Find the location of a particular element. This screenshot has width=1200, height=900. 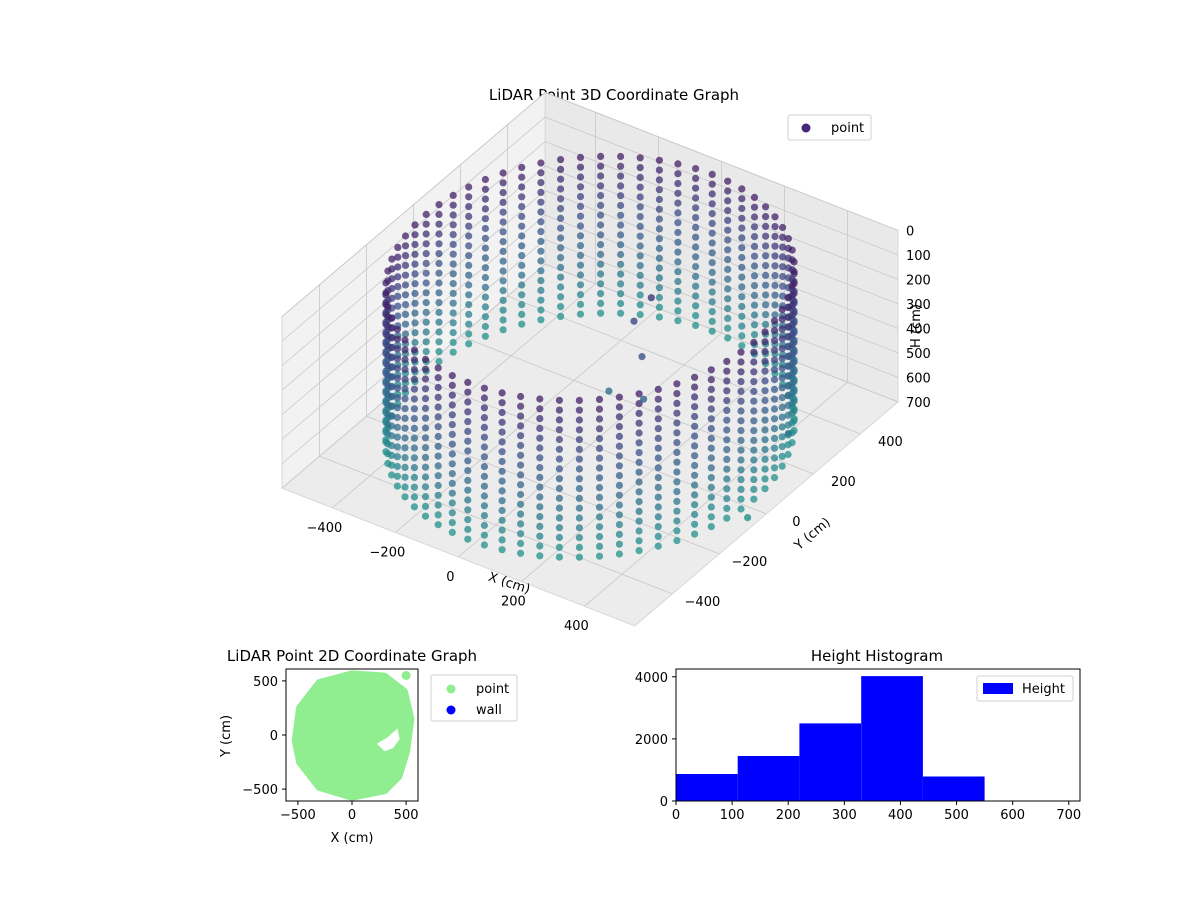

y-tick-label-2d: 500 is located at coordinates (265, 682).